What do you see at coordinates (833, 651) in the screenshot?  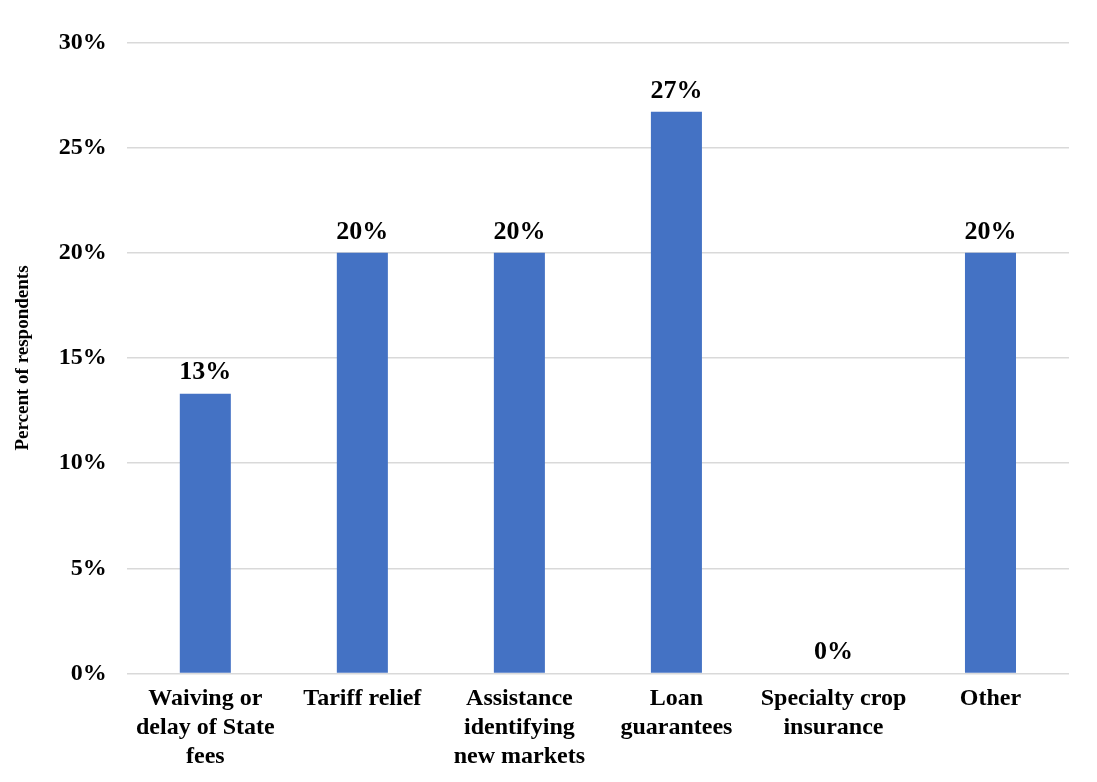 I see `data-label: 0%` at bounding box center [833, 651].